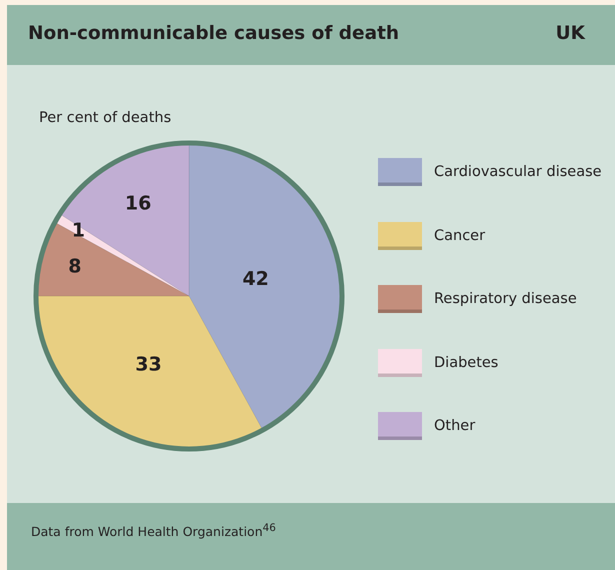 The height and width of the screenshot is (570, 615). Describe the element at coordinates (78, 231) in the screenshot. I see `data-label: 1` at that location.